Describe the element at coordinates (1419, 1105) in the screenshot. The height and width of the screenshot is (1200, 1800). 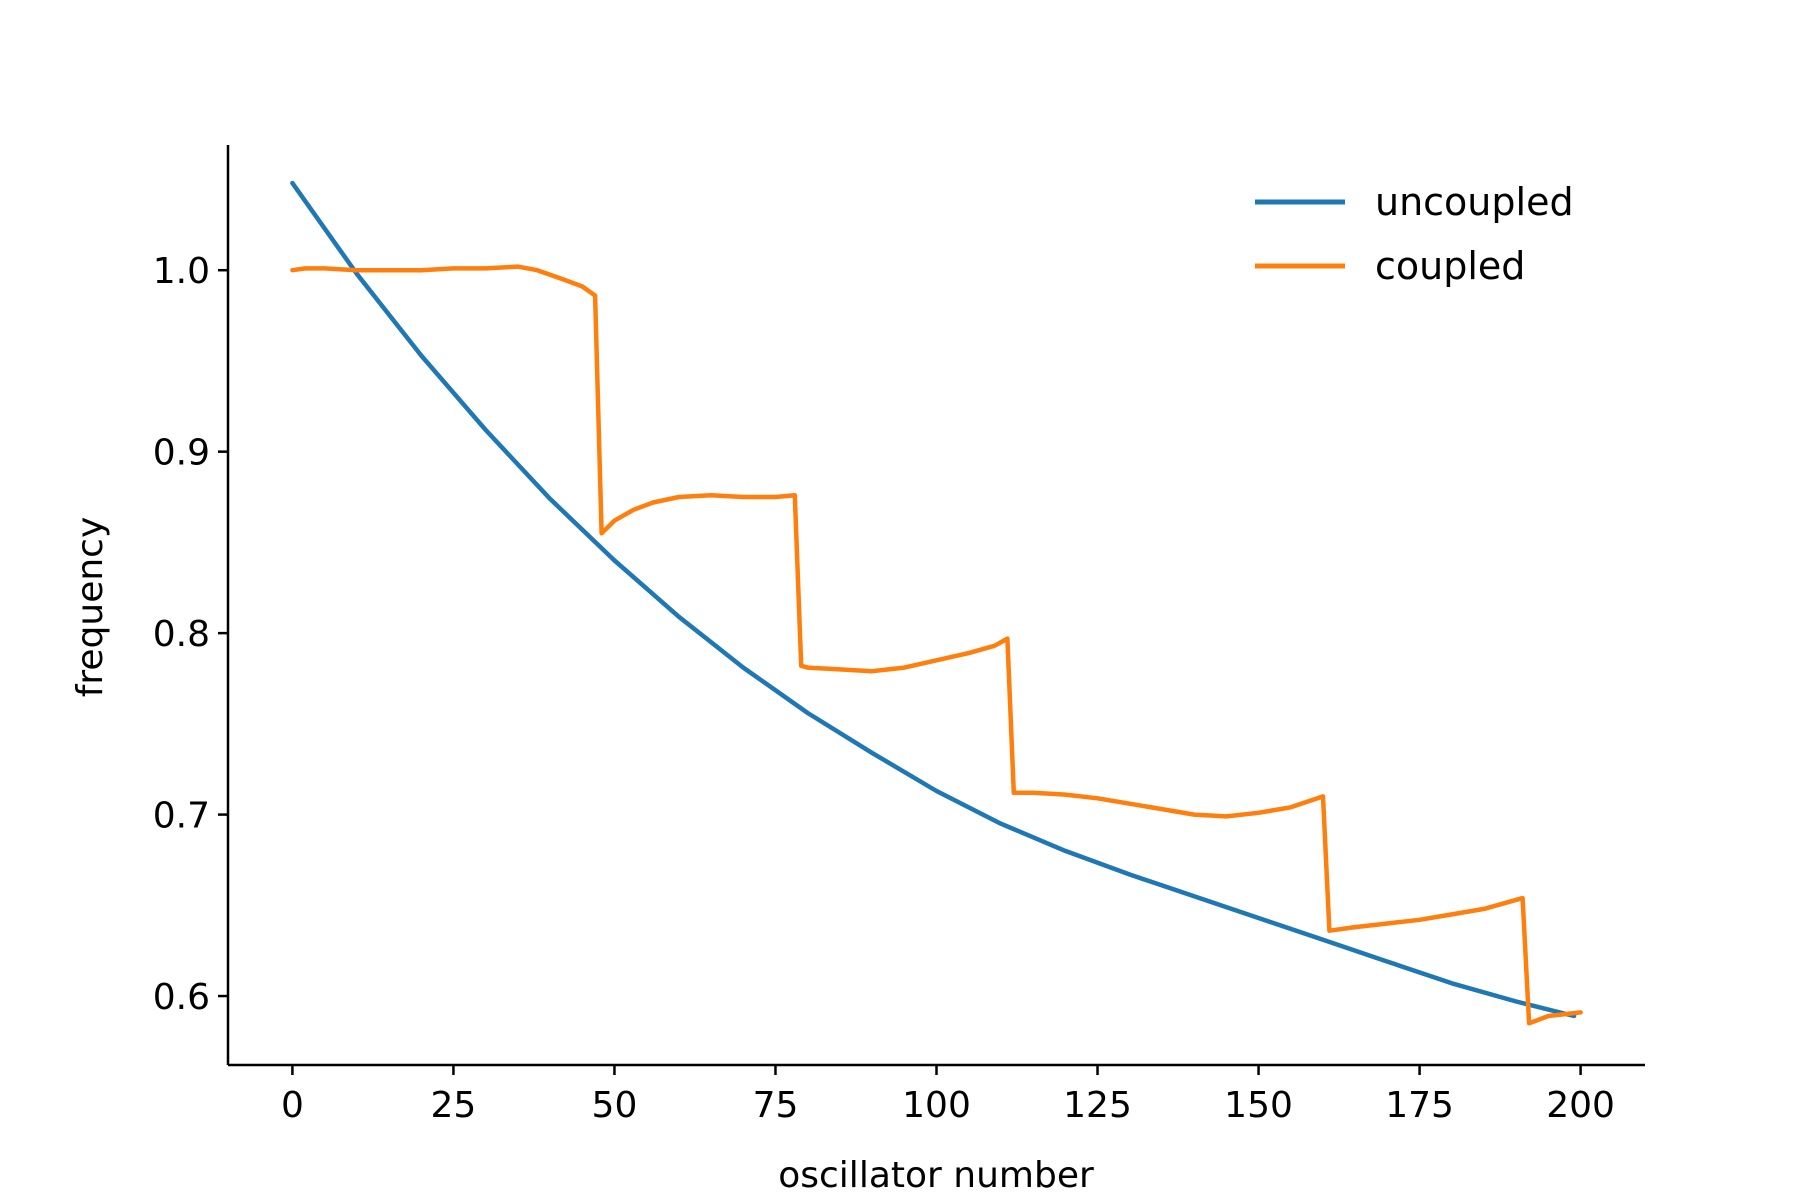
I see `x-tick-label: 175` at that location.